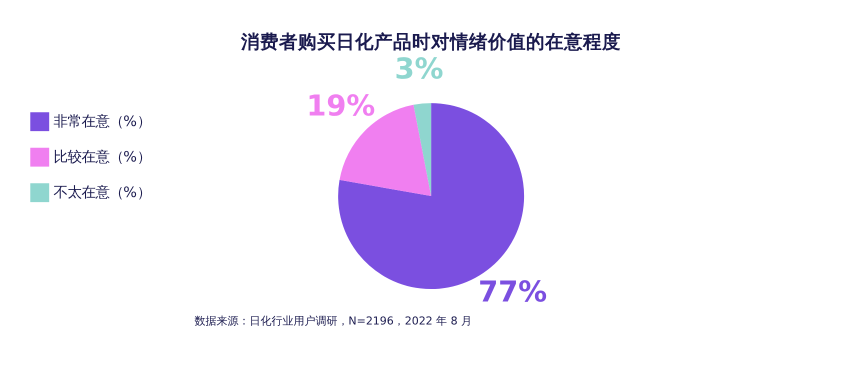 This screenshot has width=858, height=368. Describe the element at coordinates (102, 192) in the screenshot. I see `legend-label: 不太在意（%）` at that location.